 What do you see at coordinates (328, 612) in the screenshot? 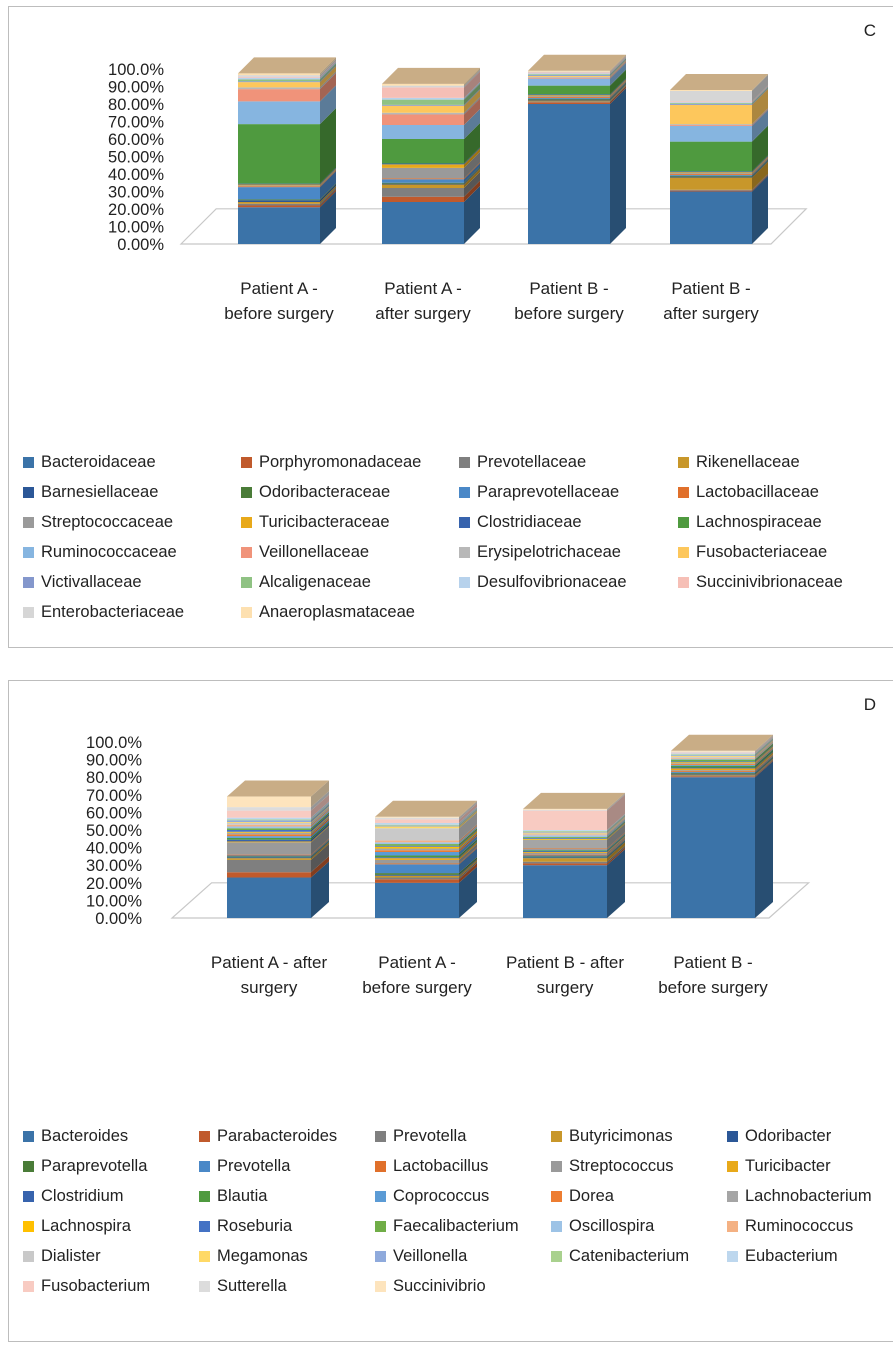
I see `legend-item: Anaeroplasmataceae` at bounding box center [328, 612].